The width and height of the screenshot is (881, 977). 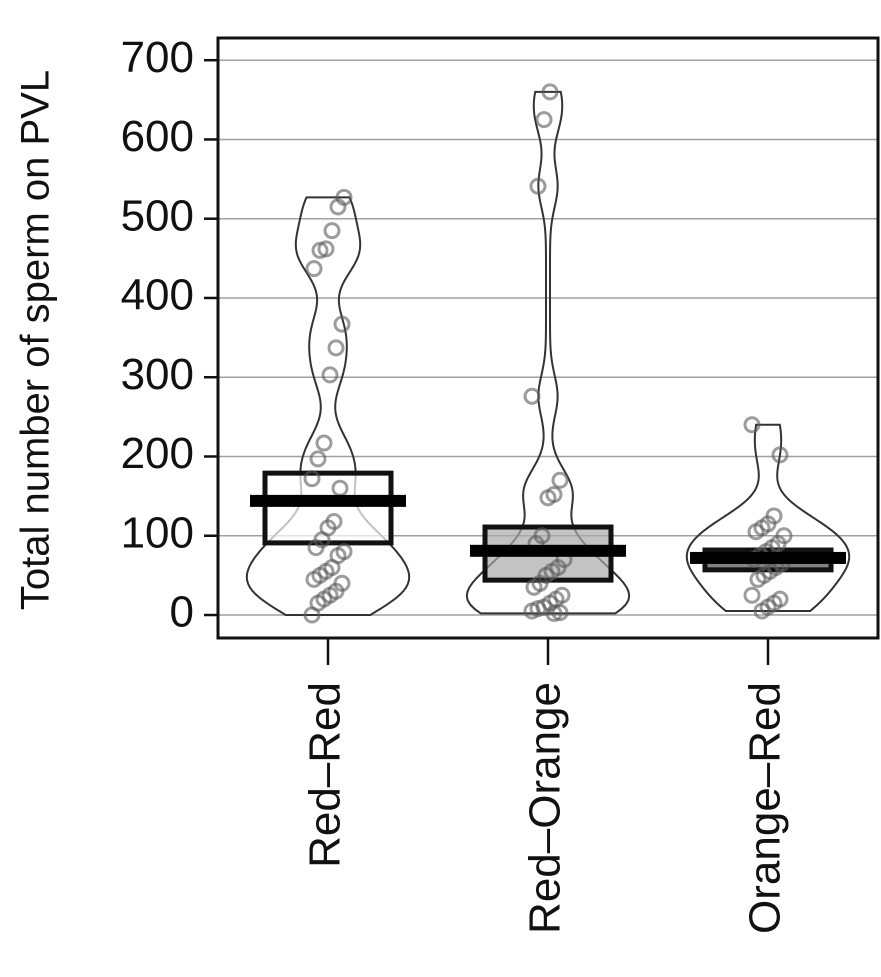 What do you see at coordinates (36, 340) in the screenshot?
I see `y-axis-label: Total number of sperm on PVL` at bounding box center [36, 340].